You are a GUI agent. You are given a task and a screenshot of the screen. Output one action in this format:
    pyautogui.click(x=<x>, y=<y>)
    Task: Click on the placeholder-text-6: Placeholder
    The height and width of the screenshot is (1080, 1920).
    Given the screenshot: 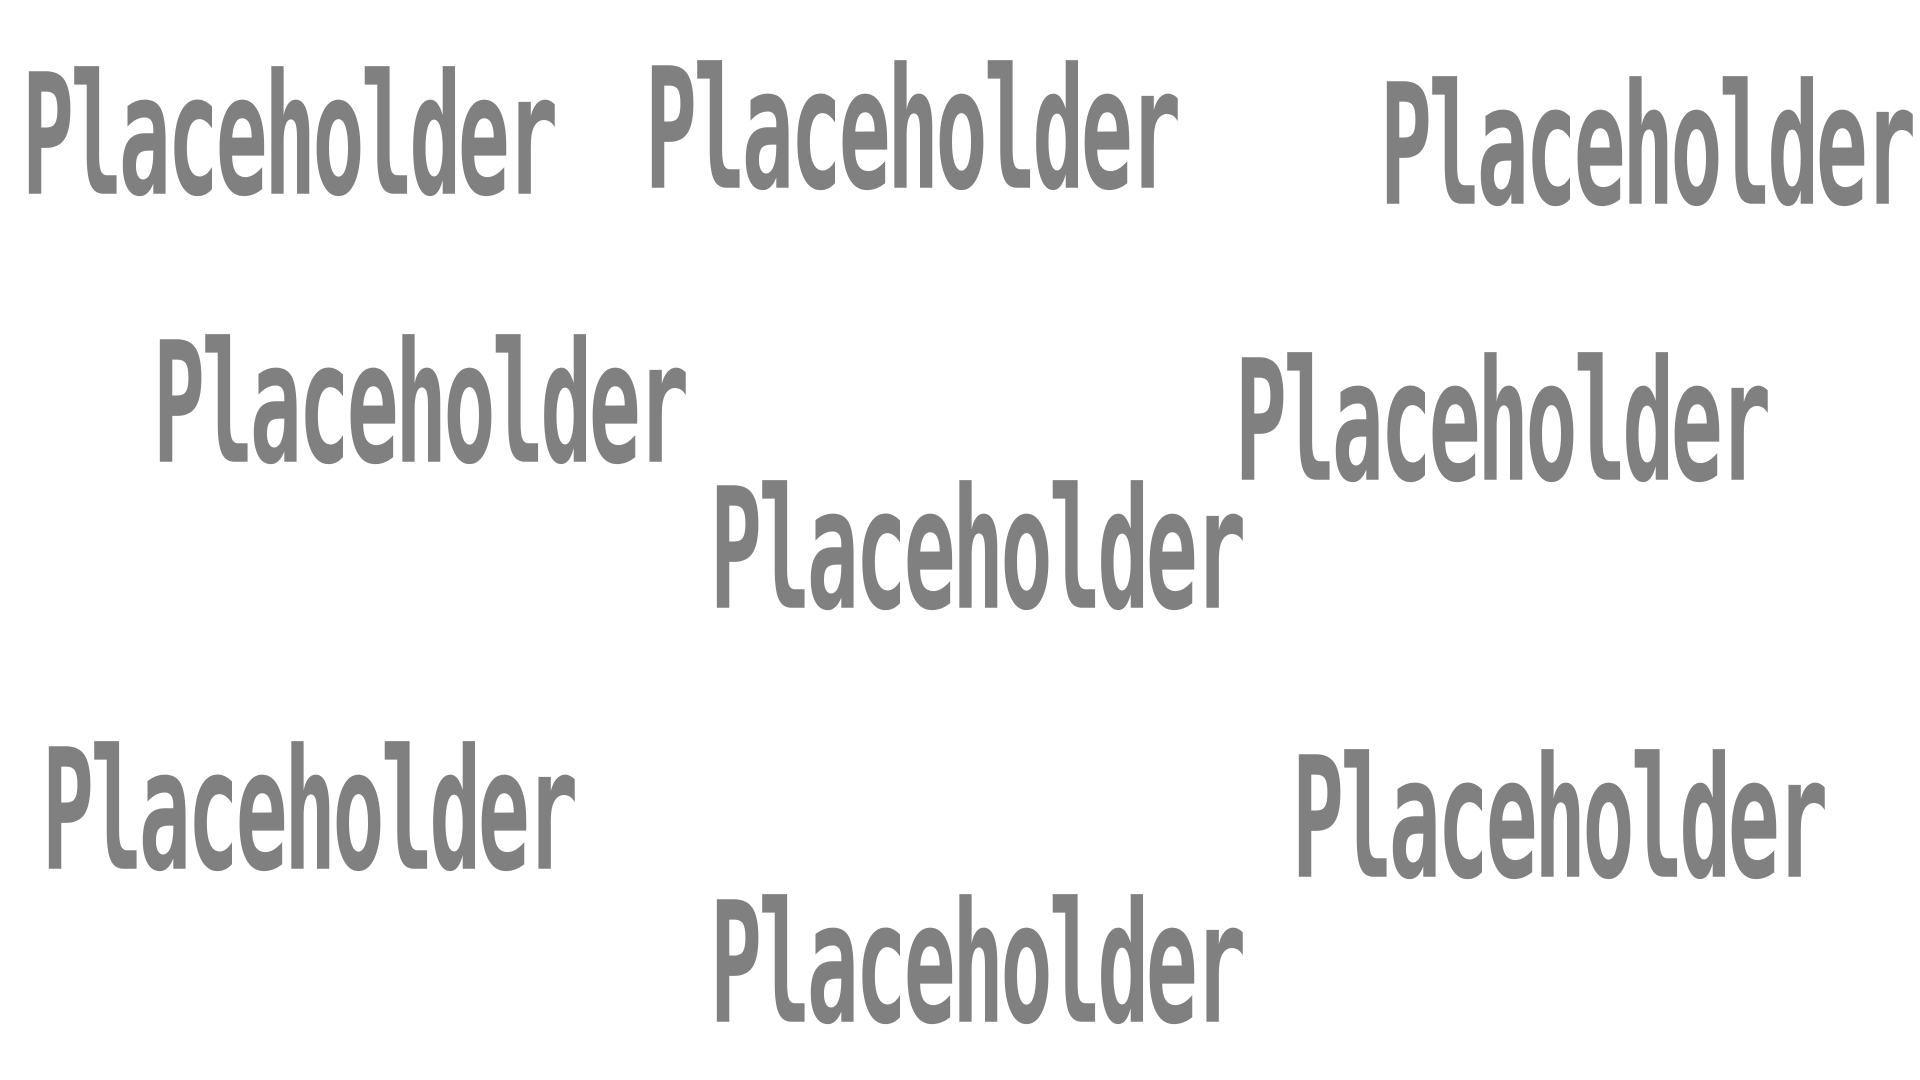 What is the action you would take?
    pyautogui.click(x=978, y=550)
    